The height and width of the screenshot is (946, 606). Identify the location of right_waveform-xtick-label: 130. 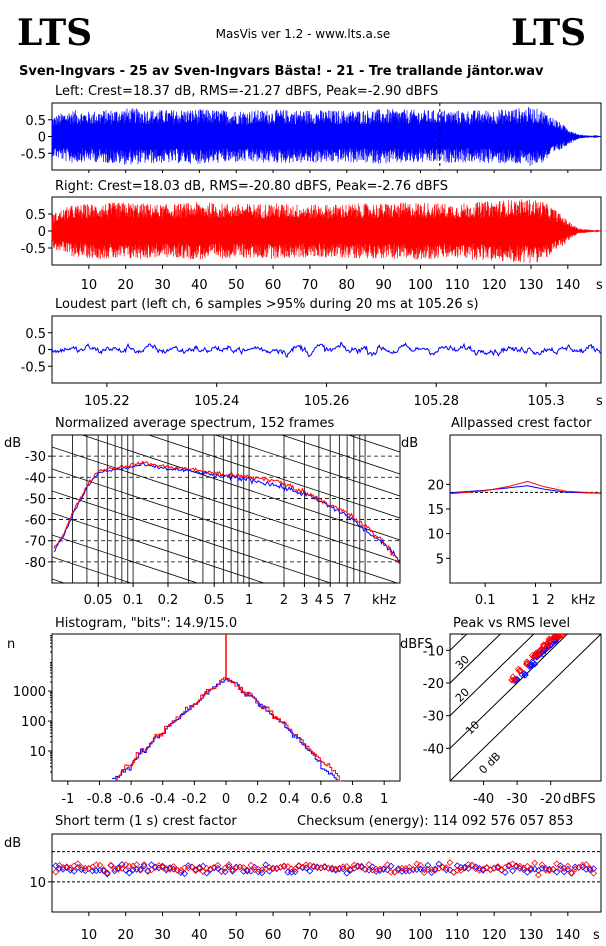
(531, 285).